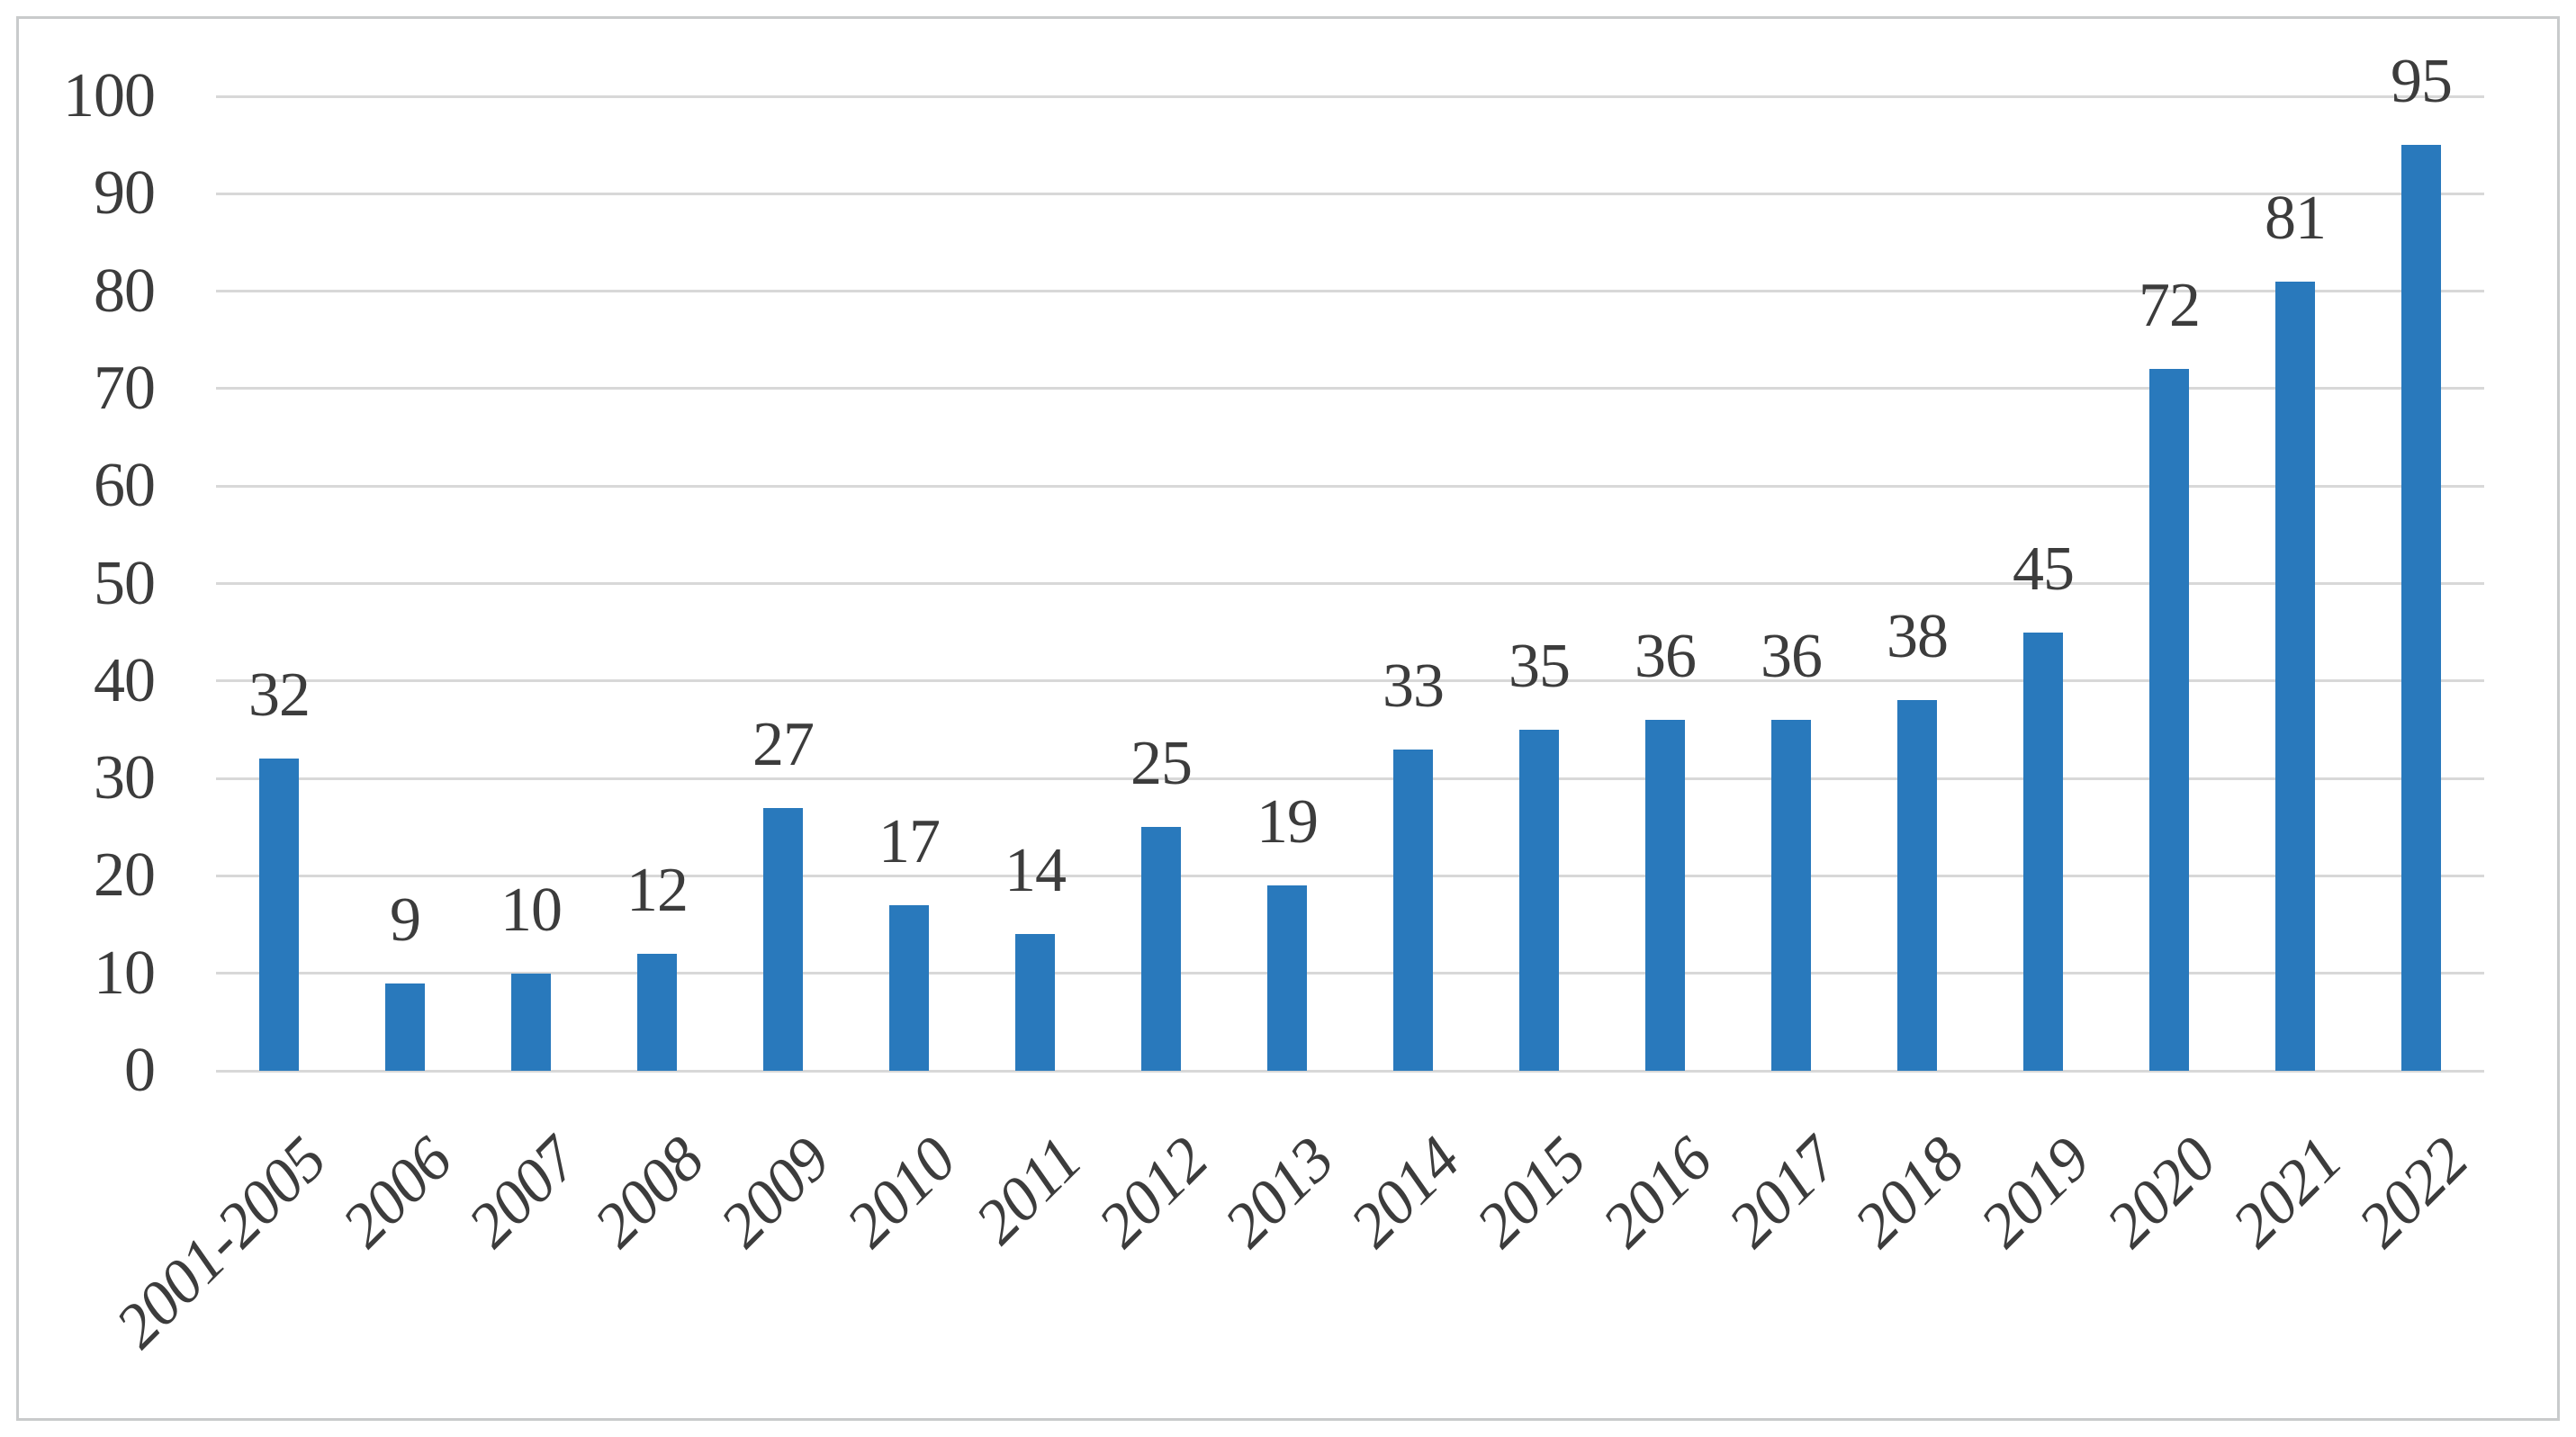  What do you see at coordinates (1531, 1193) in the screenshot?
I see `x-axis-tick-label-2015: 2015` at bounding box center [1531, 1193].